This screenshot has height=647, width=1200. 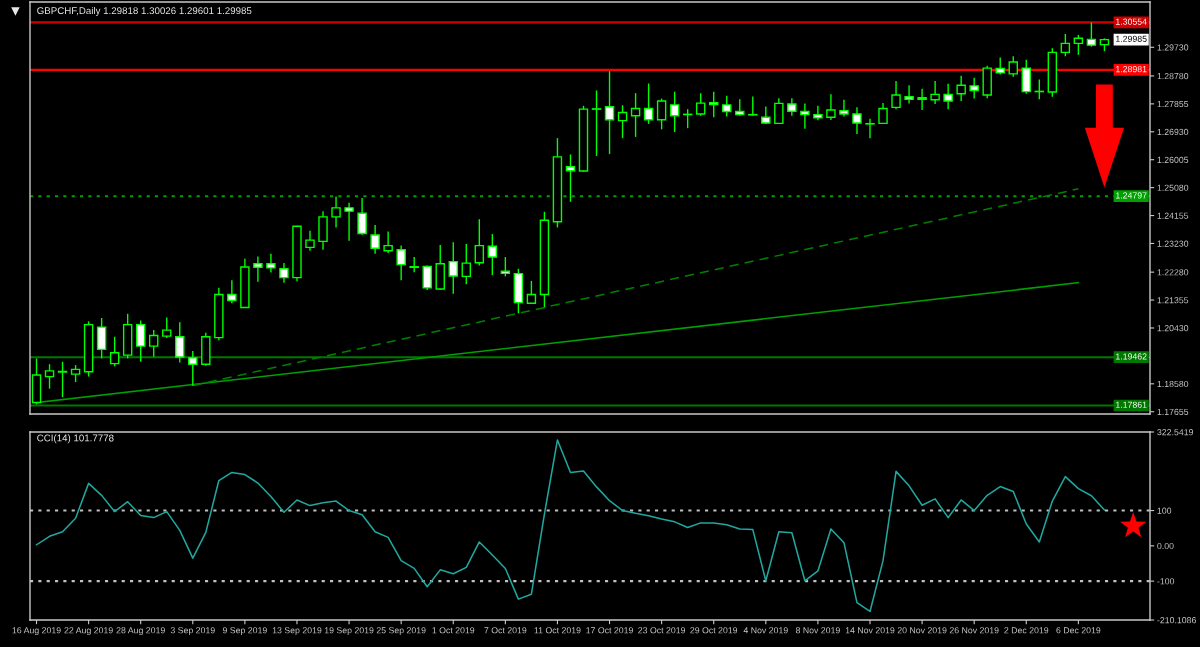 What do you see at coordinates (349, 631) in the screenshot?
I see `x-tick-label: 19 Sep 2019` at bounding box center [349, 631].